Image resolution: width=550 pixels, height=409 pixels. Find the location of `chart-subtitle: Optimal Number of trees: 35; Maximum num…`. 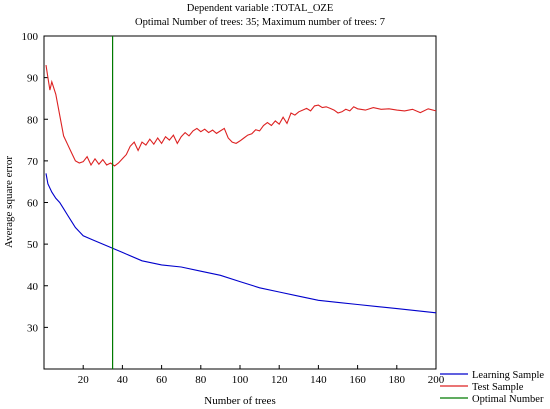

chart-subtitle: Optimal Number of trees: 35; Maximum num… is located at coordinates (260, 22).